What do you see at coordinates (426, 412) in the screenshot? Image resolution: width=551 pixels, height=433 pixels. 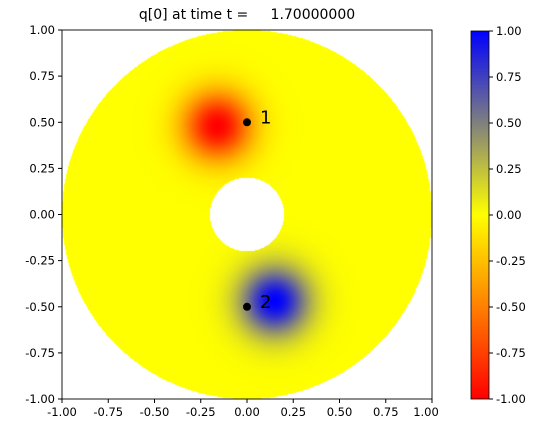 I see `x-tick-label: 1.00` at bounding box center [426, 412].